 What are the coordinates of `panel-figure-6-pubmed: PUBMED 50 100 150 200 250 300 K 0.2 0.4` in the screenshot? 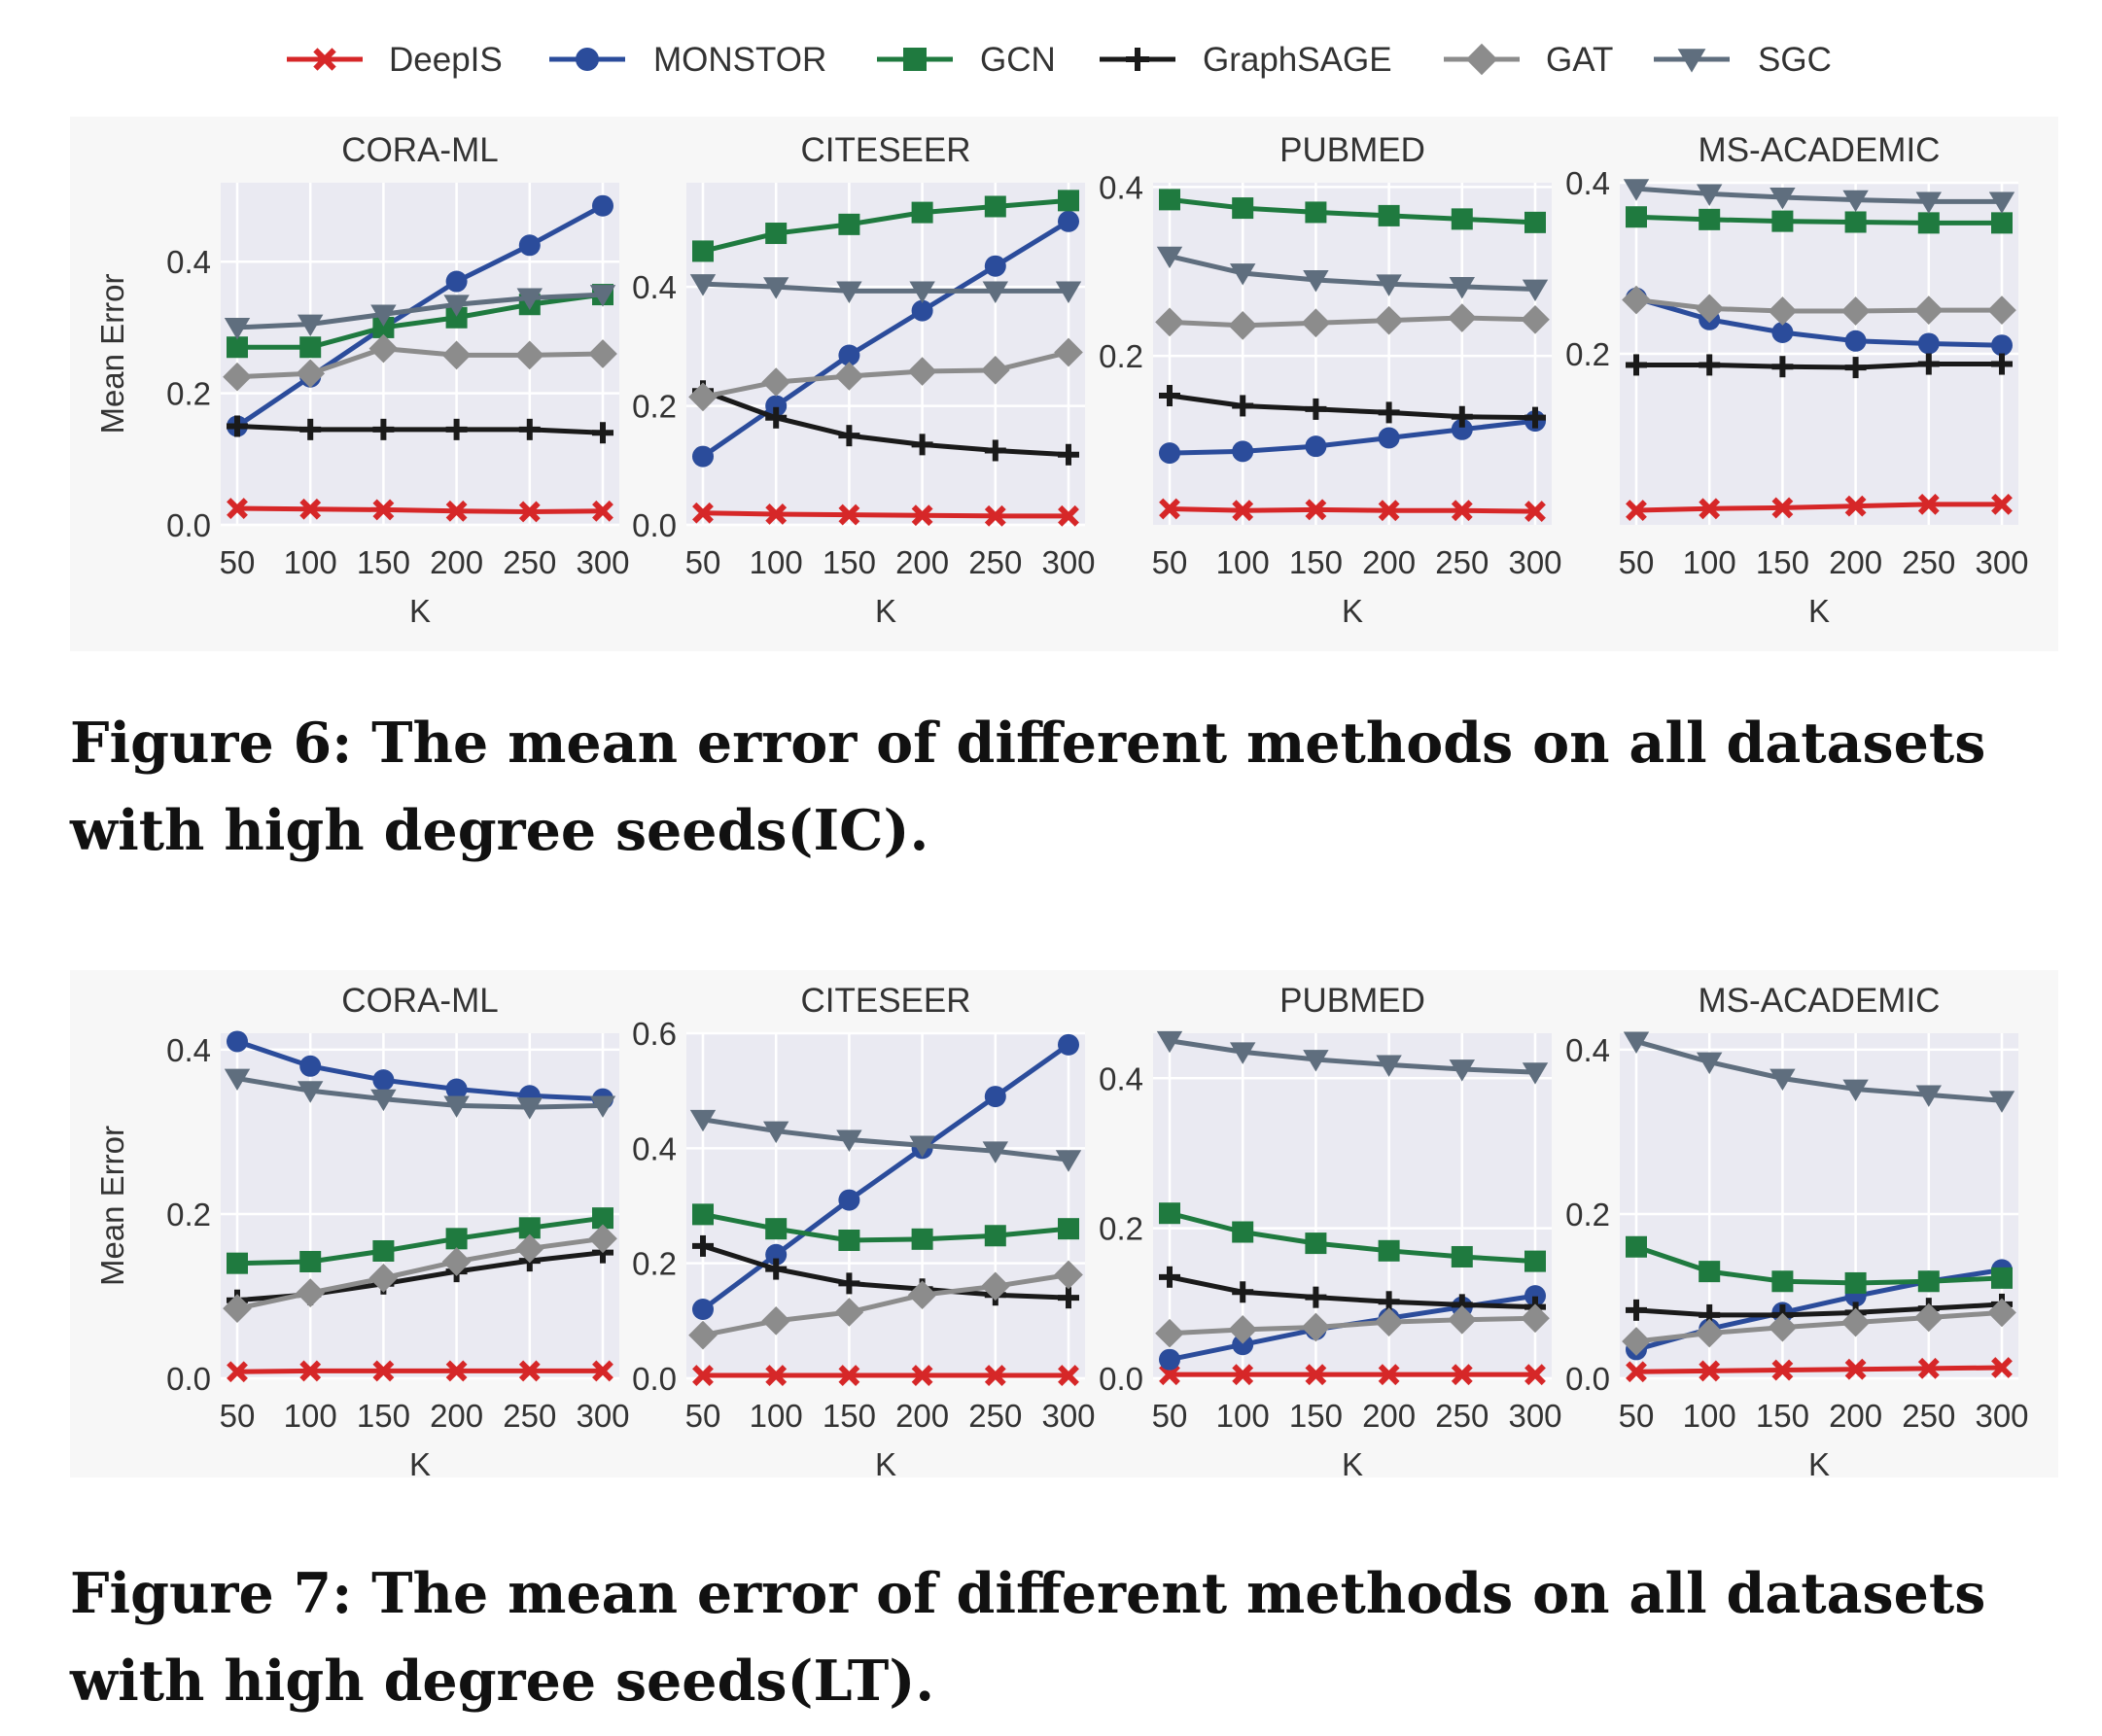 It's located at (1330, 380).